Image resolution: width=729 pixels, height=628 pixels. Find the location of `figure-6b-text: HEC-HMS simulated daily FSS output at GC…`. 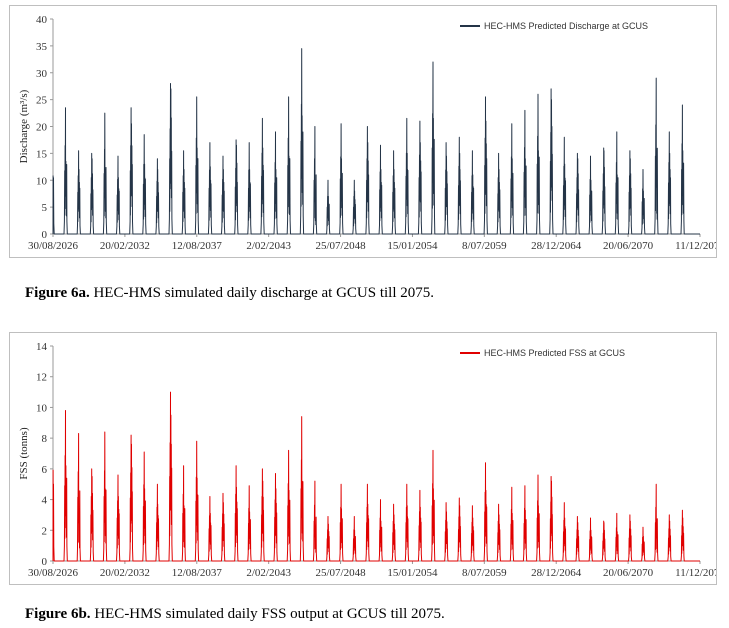

figure-6b-text: HEC-HMS simulated daily FSS output at GC… is located at coordinates (267, 614).